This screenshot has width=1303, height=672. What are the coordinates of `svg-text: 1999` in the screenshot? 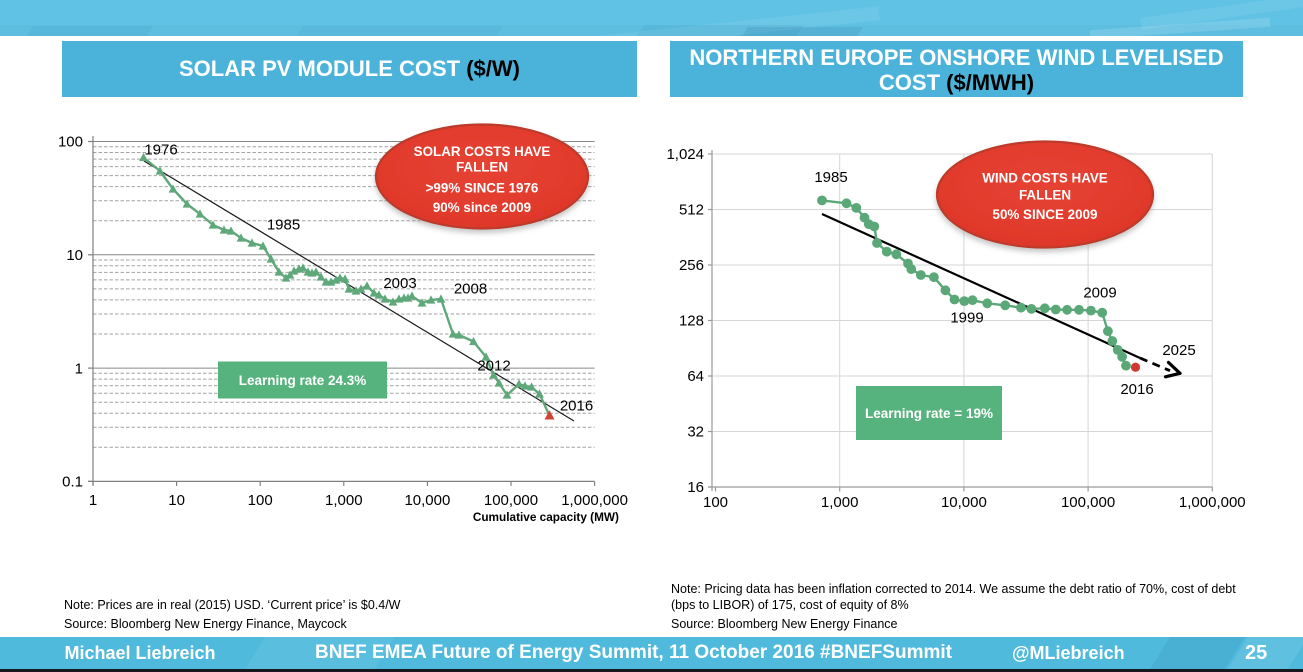 It's located at (966, 318).